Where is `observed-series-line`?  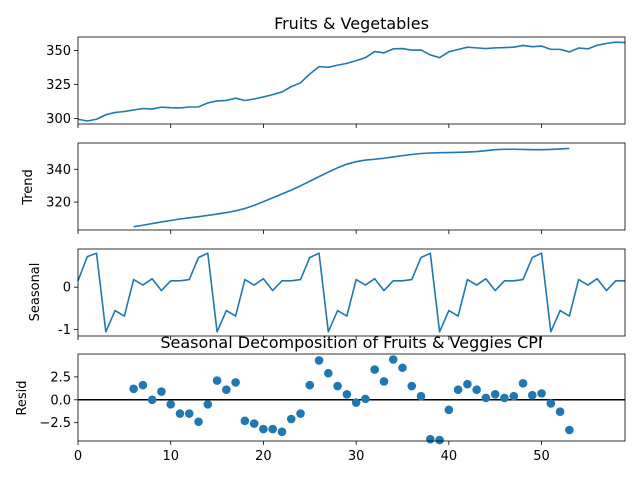 observed-series-line is located at coordinates (351, 81).